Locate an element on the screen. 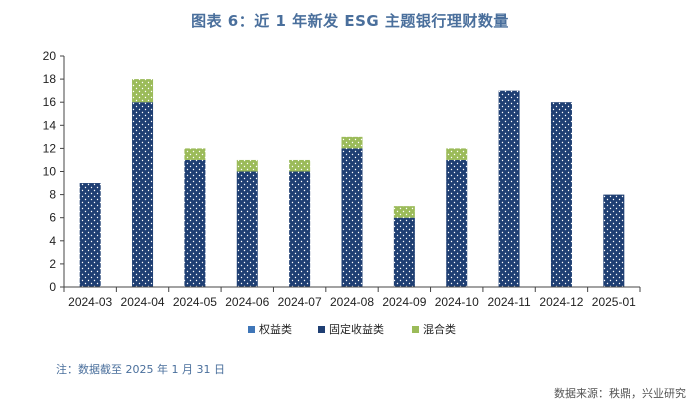 Image resolution: width=700 pixels, height=406 pixels. legend-label-1: 固定收益类 is located at coordinates (356, 329).